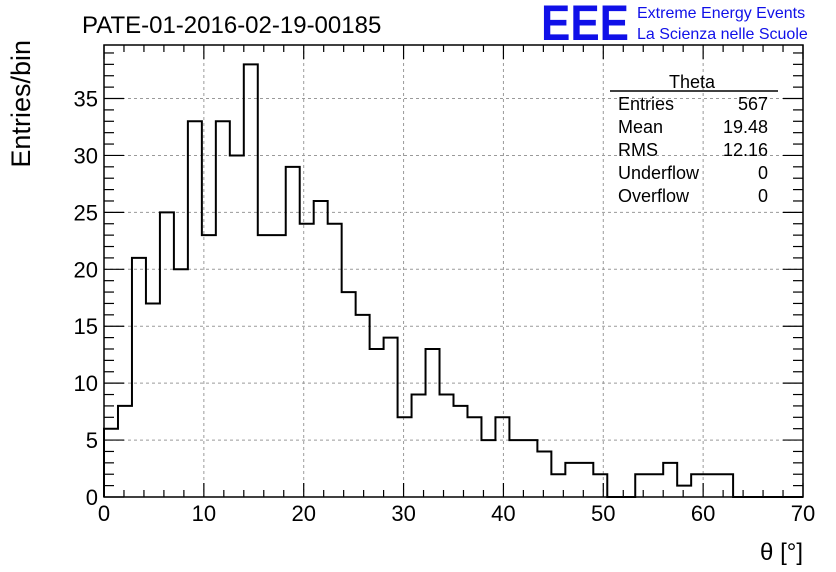 This screenshot has width=836, height=572. I want to click on stats-label: Mean, so click(640, 127).